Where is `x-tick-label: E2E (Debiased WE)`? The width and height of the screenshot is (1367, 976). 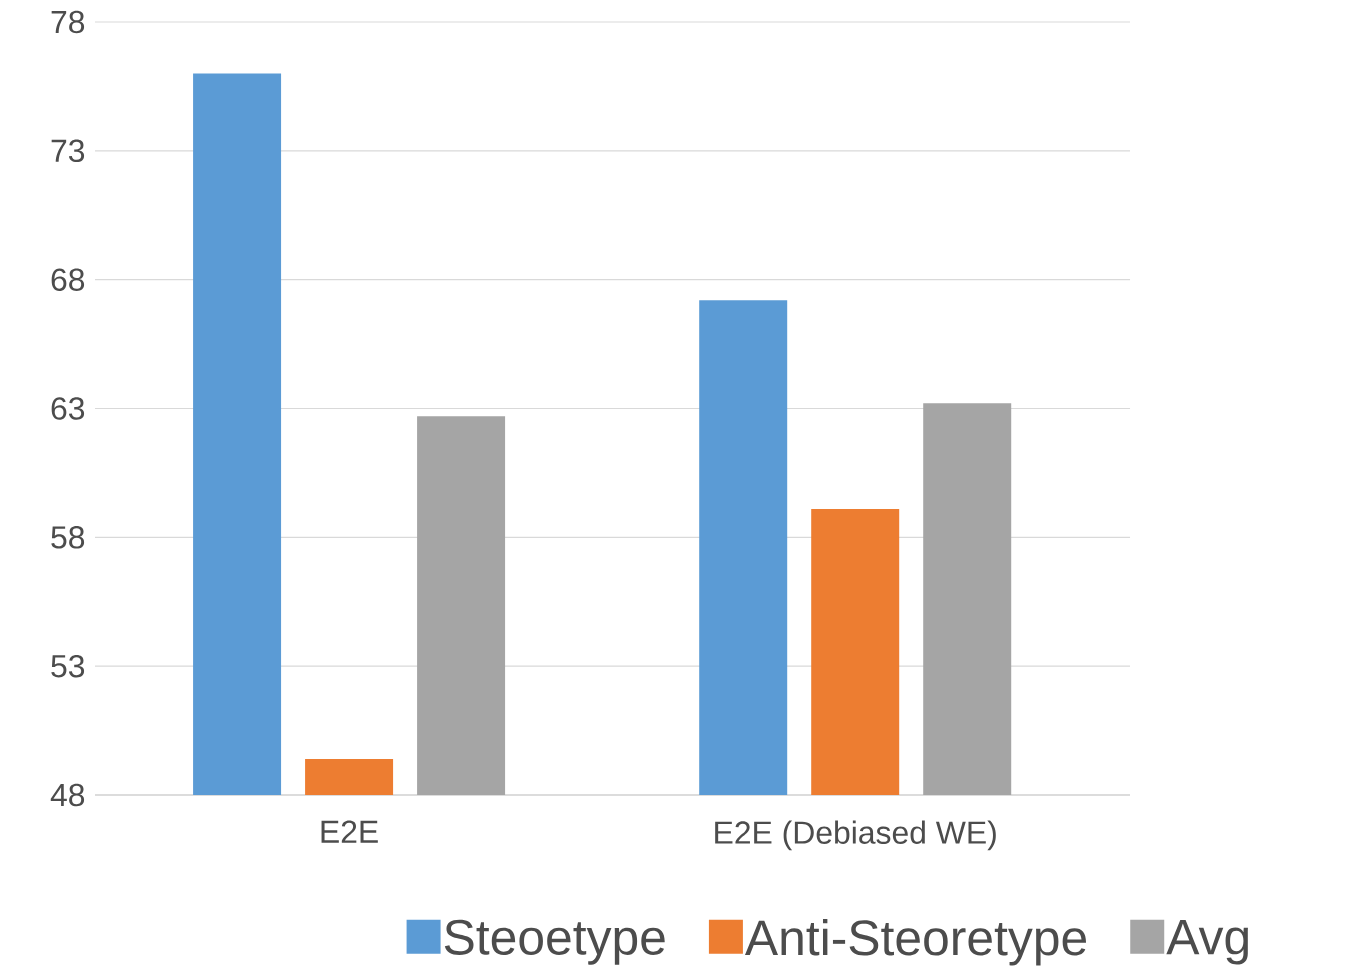 x-tick-label: E2E (Debiased WE) is located at coordinates (855, 835).